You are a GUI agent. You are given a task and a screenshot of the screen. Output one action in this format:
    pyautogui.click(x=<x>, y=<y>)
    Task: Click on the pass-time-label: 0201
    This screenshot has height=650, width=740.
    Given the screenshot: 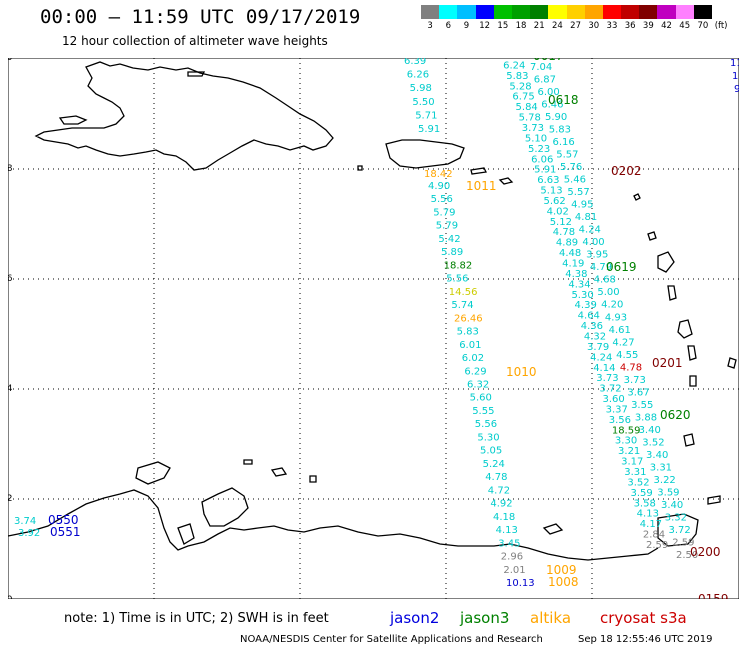 What is the action you would take?
    pyautogui.click(x=667, y=363)
    